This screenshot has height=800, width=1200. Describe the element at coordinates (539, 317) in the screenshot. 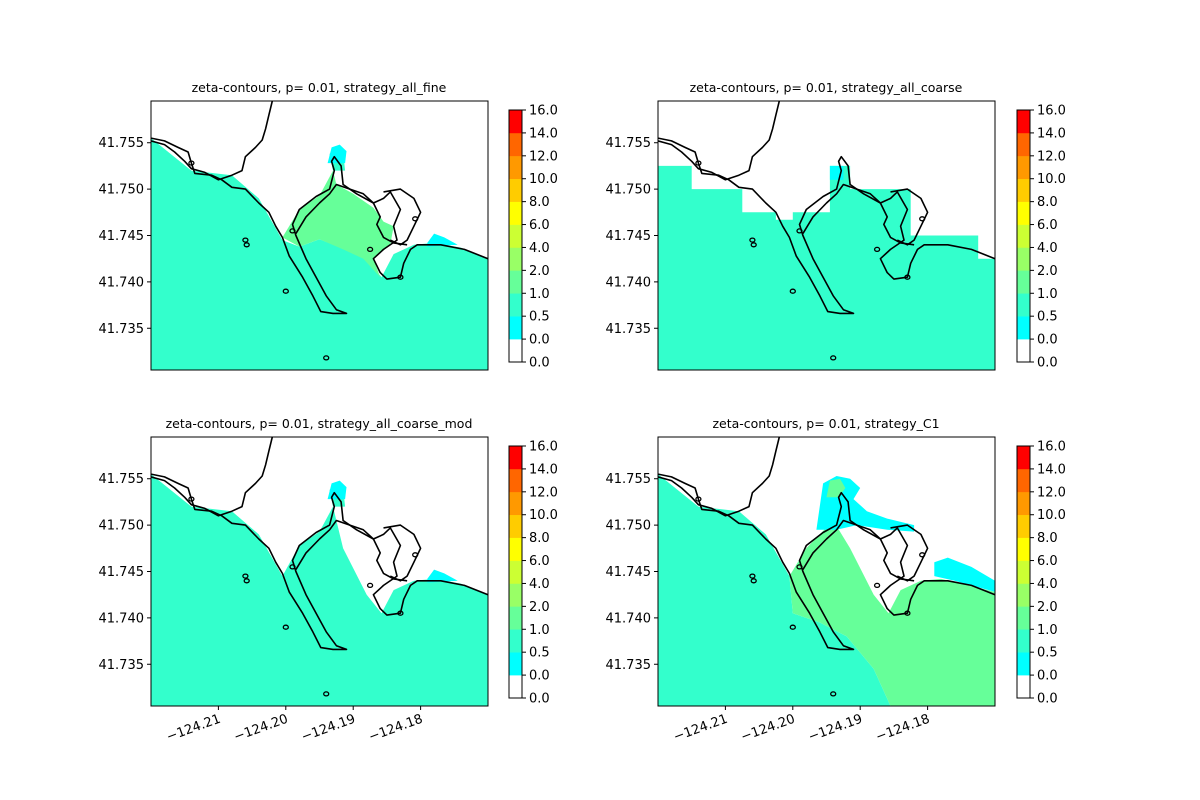

I see `colorbar-tick-label: 0.5` at that location.